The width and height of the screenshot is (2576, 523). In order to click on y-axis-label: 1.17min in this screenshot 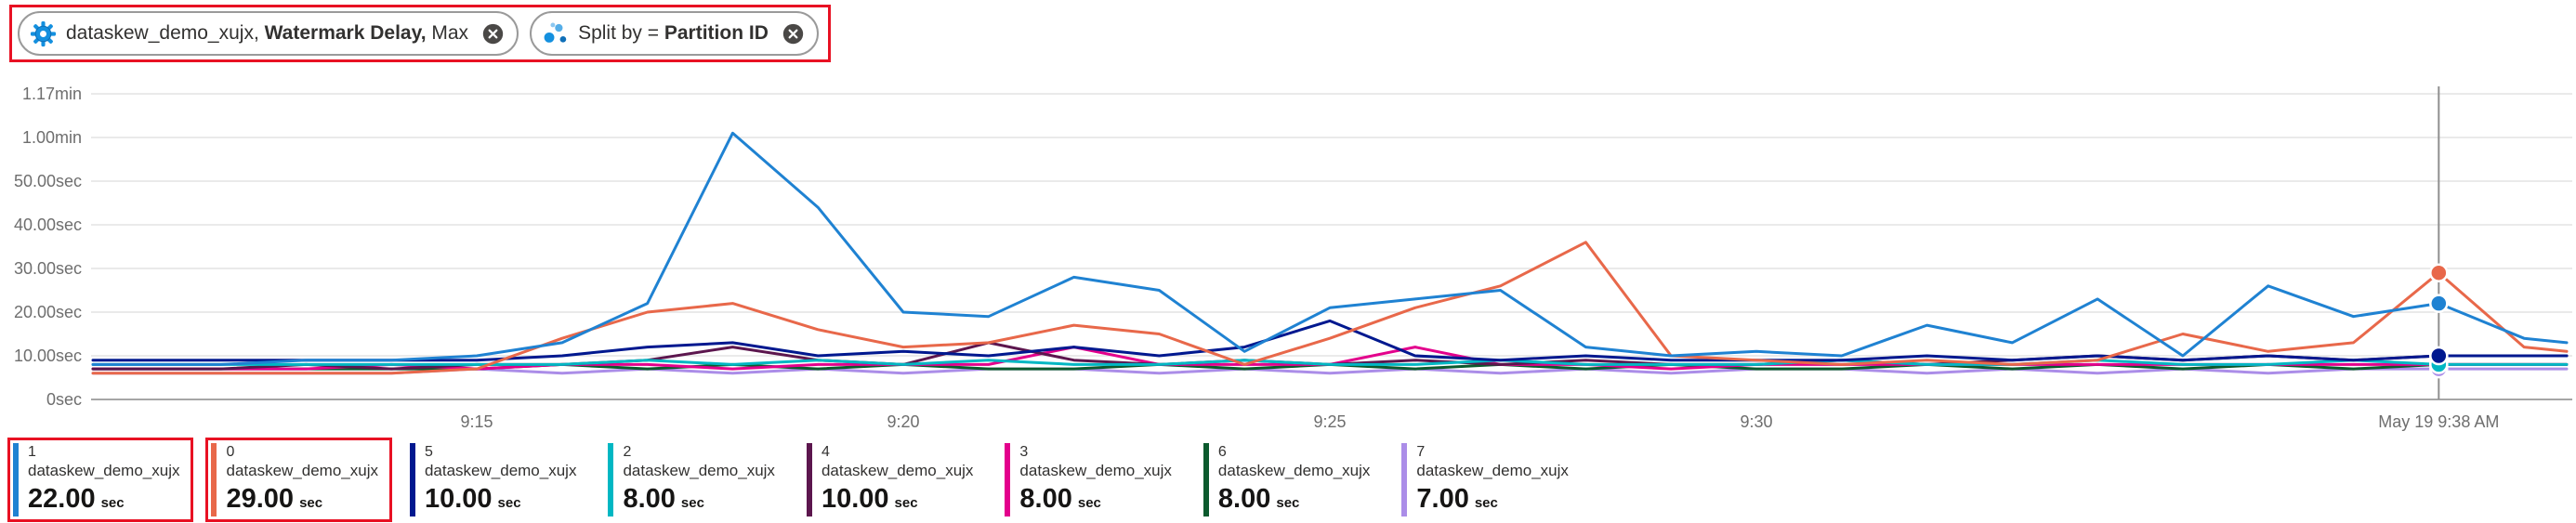, I will do `click(52, 94)`.